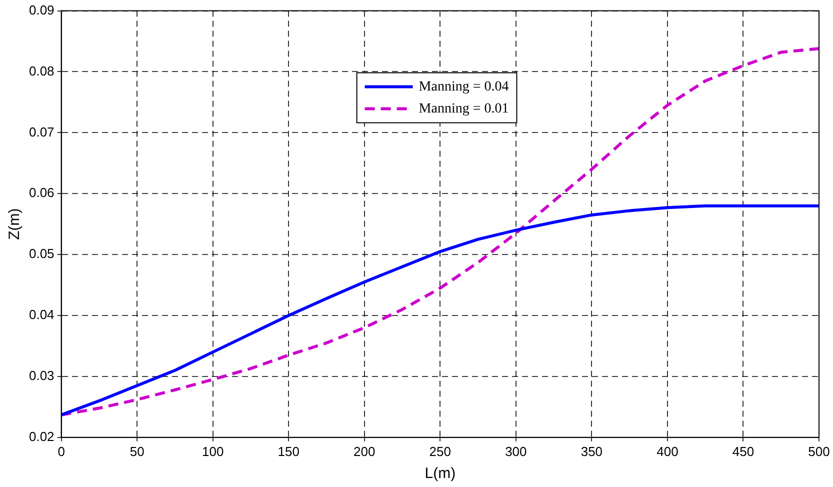 This screenshot has width=833, height=487. What do you see at coordinates (213, 451) in the screenshot?
I see `x-tick-label: 100` at bounding box center [213, 451].